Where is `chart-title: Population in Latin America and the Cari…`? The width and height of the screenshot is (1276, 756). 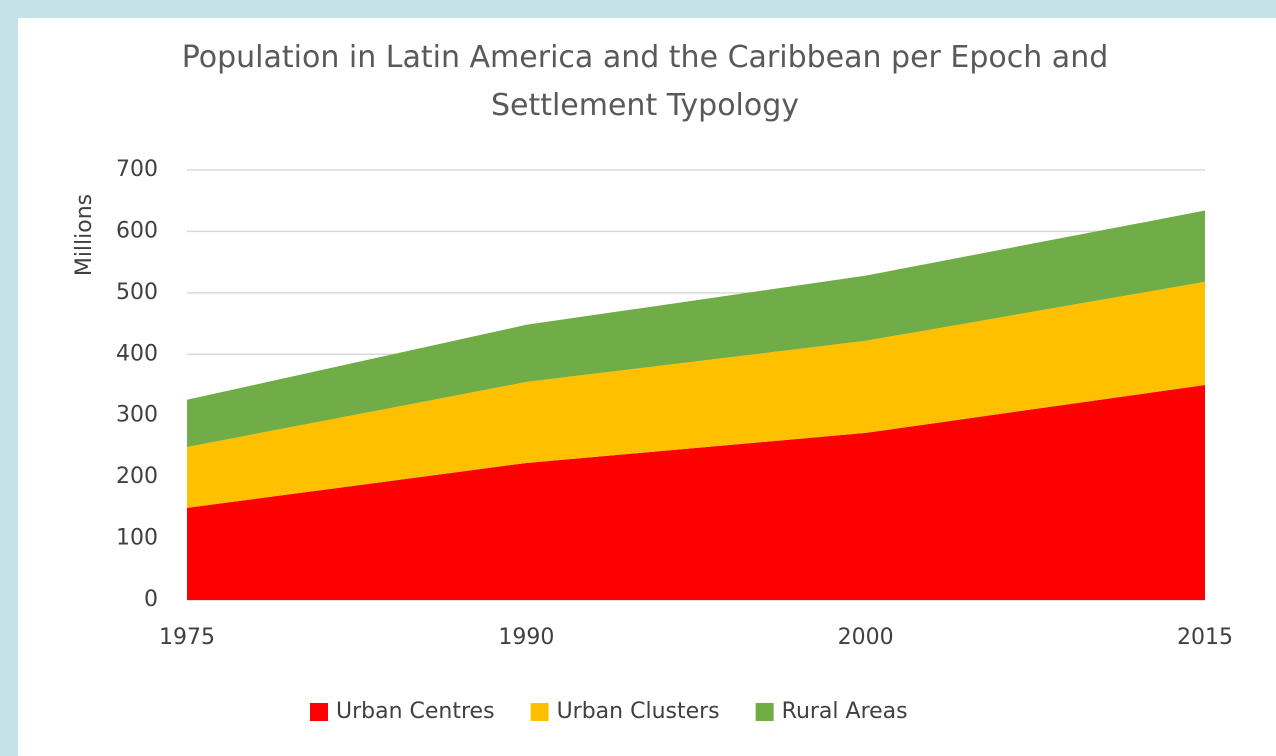
chart-title: Population in Latin America and the Cari… is located at coordinates (645, 81).